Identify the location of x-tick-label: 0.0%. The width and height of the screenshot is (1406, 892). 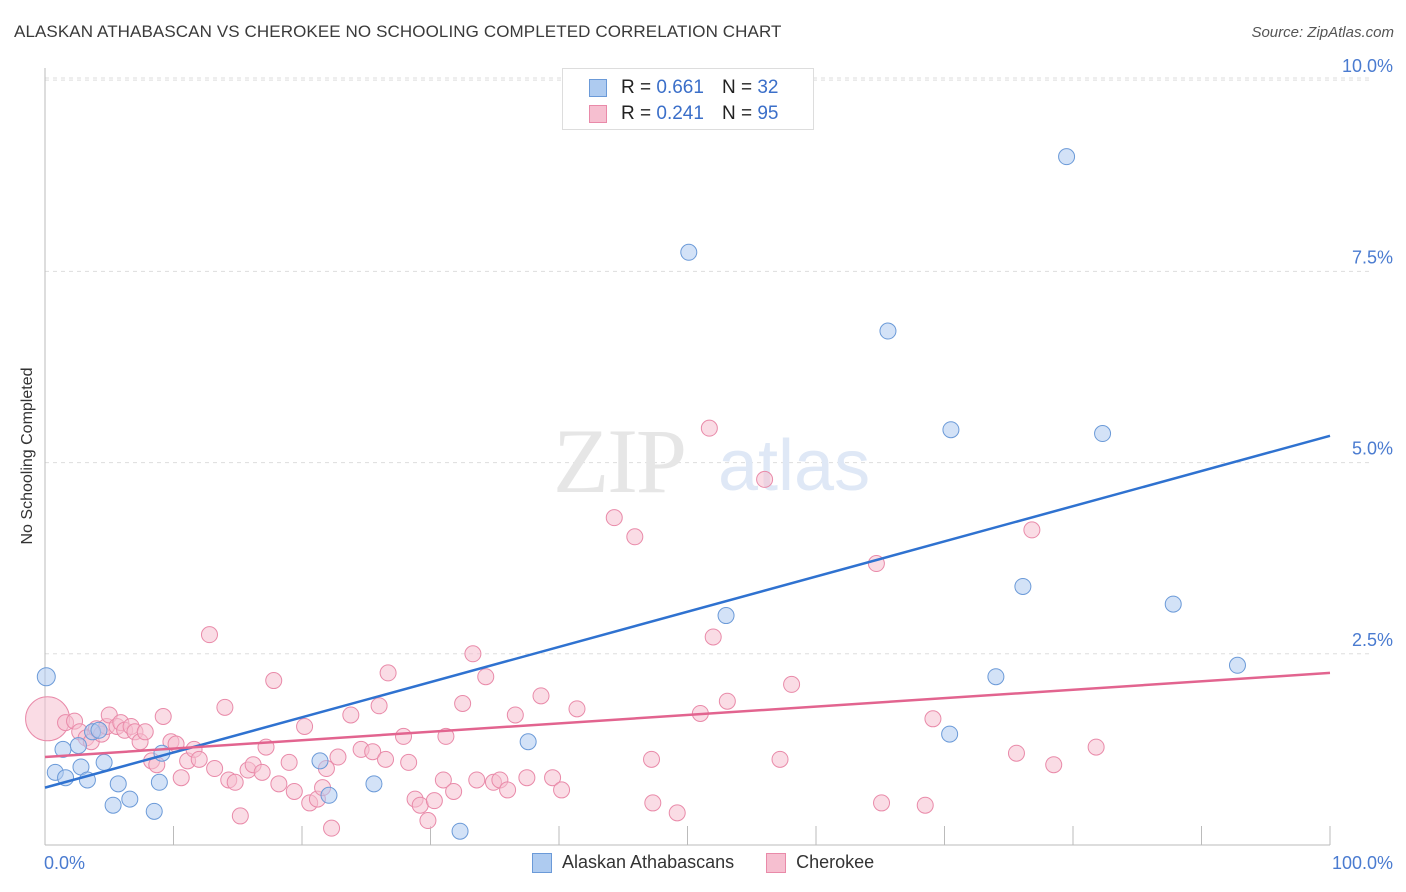
(64, 863).